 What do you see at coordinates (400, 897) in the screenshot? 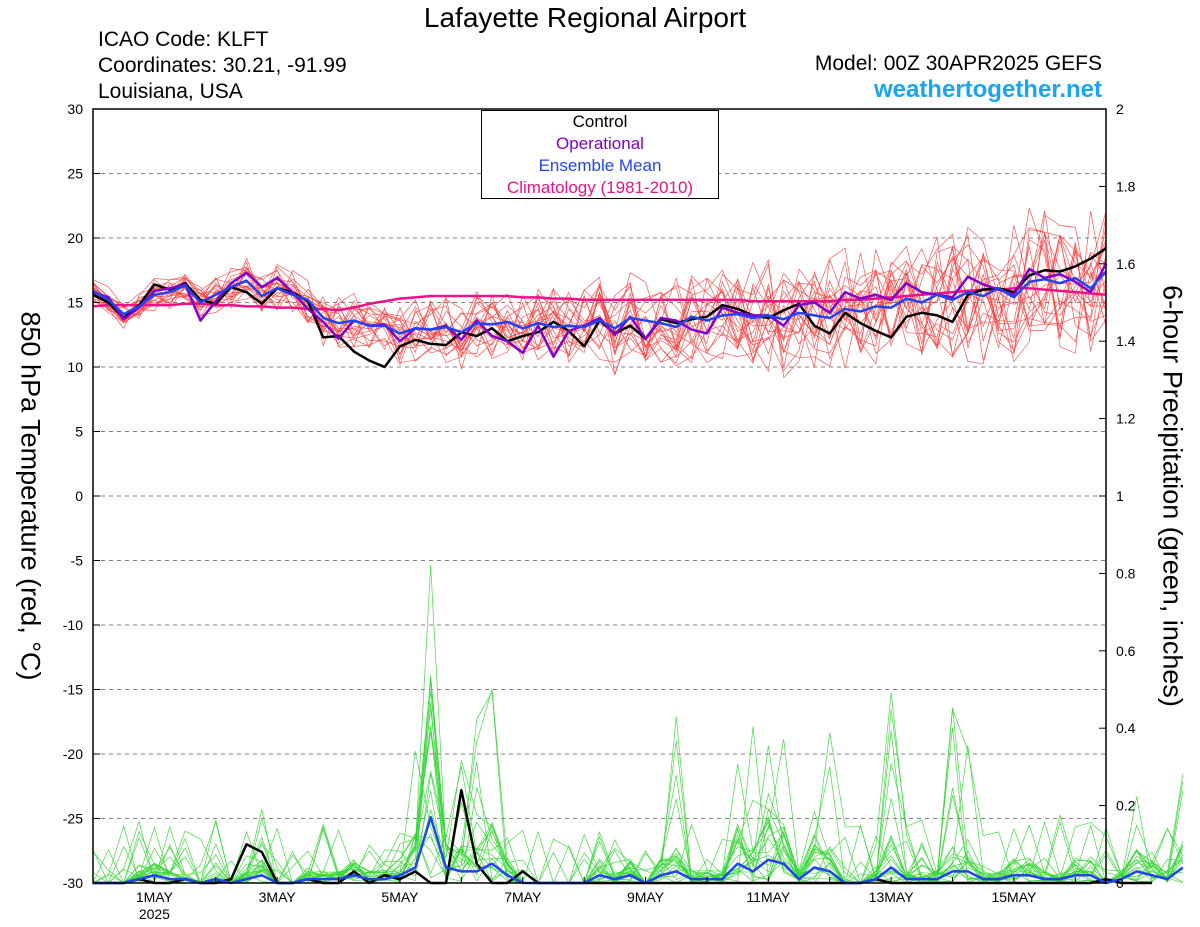
I see `x-tick-label: 5MAY` at bounding box center [400, 897].